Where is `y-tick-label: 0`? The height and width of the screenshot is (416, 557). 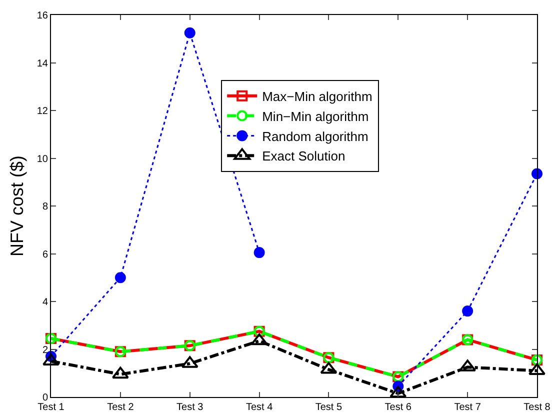
y-tick-label: 0 is located at coordinates (45, 398).